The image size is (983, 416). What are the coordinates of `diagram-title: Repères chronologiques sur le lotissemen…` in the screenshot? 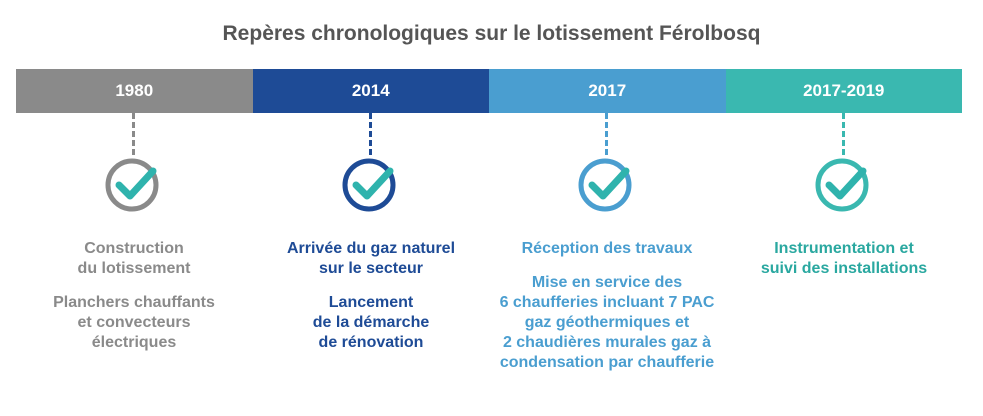 It's located at (491, 33).